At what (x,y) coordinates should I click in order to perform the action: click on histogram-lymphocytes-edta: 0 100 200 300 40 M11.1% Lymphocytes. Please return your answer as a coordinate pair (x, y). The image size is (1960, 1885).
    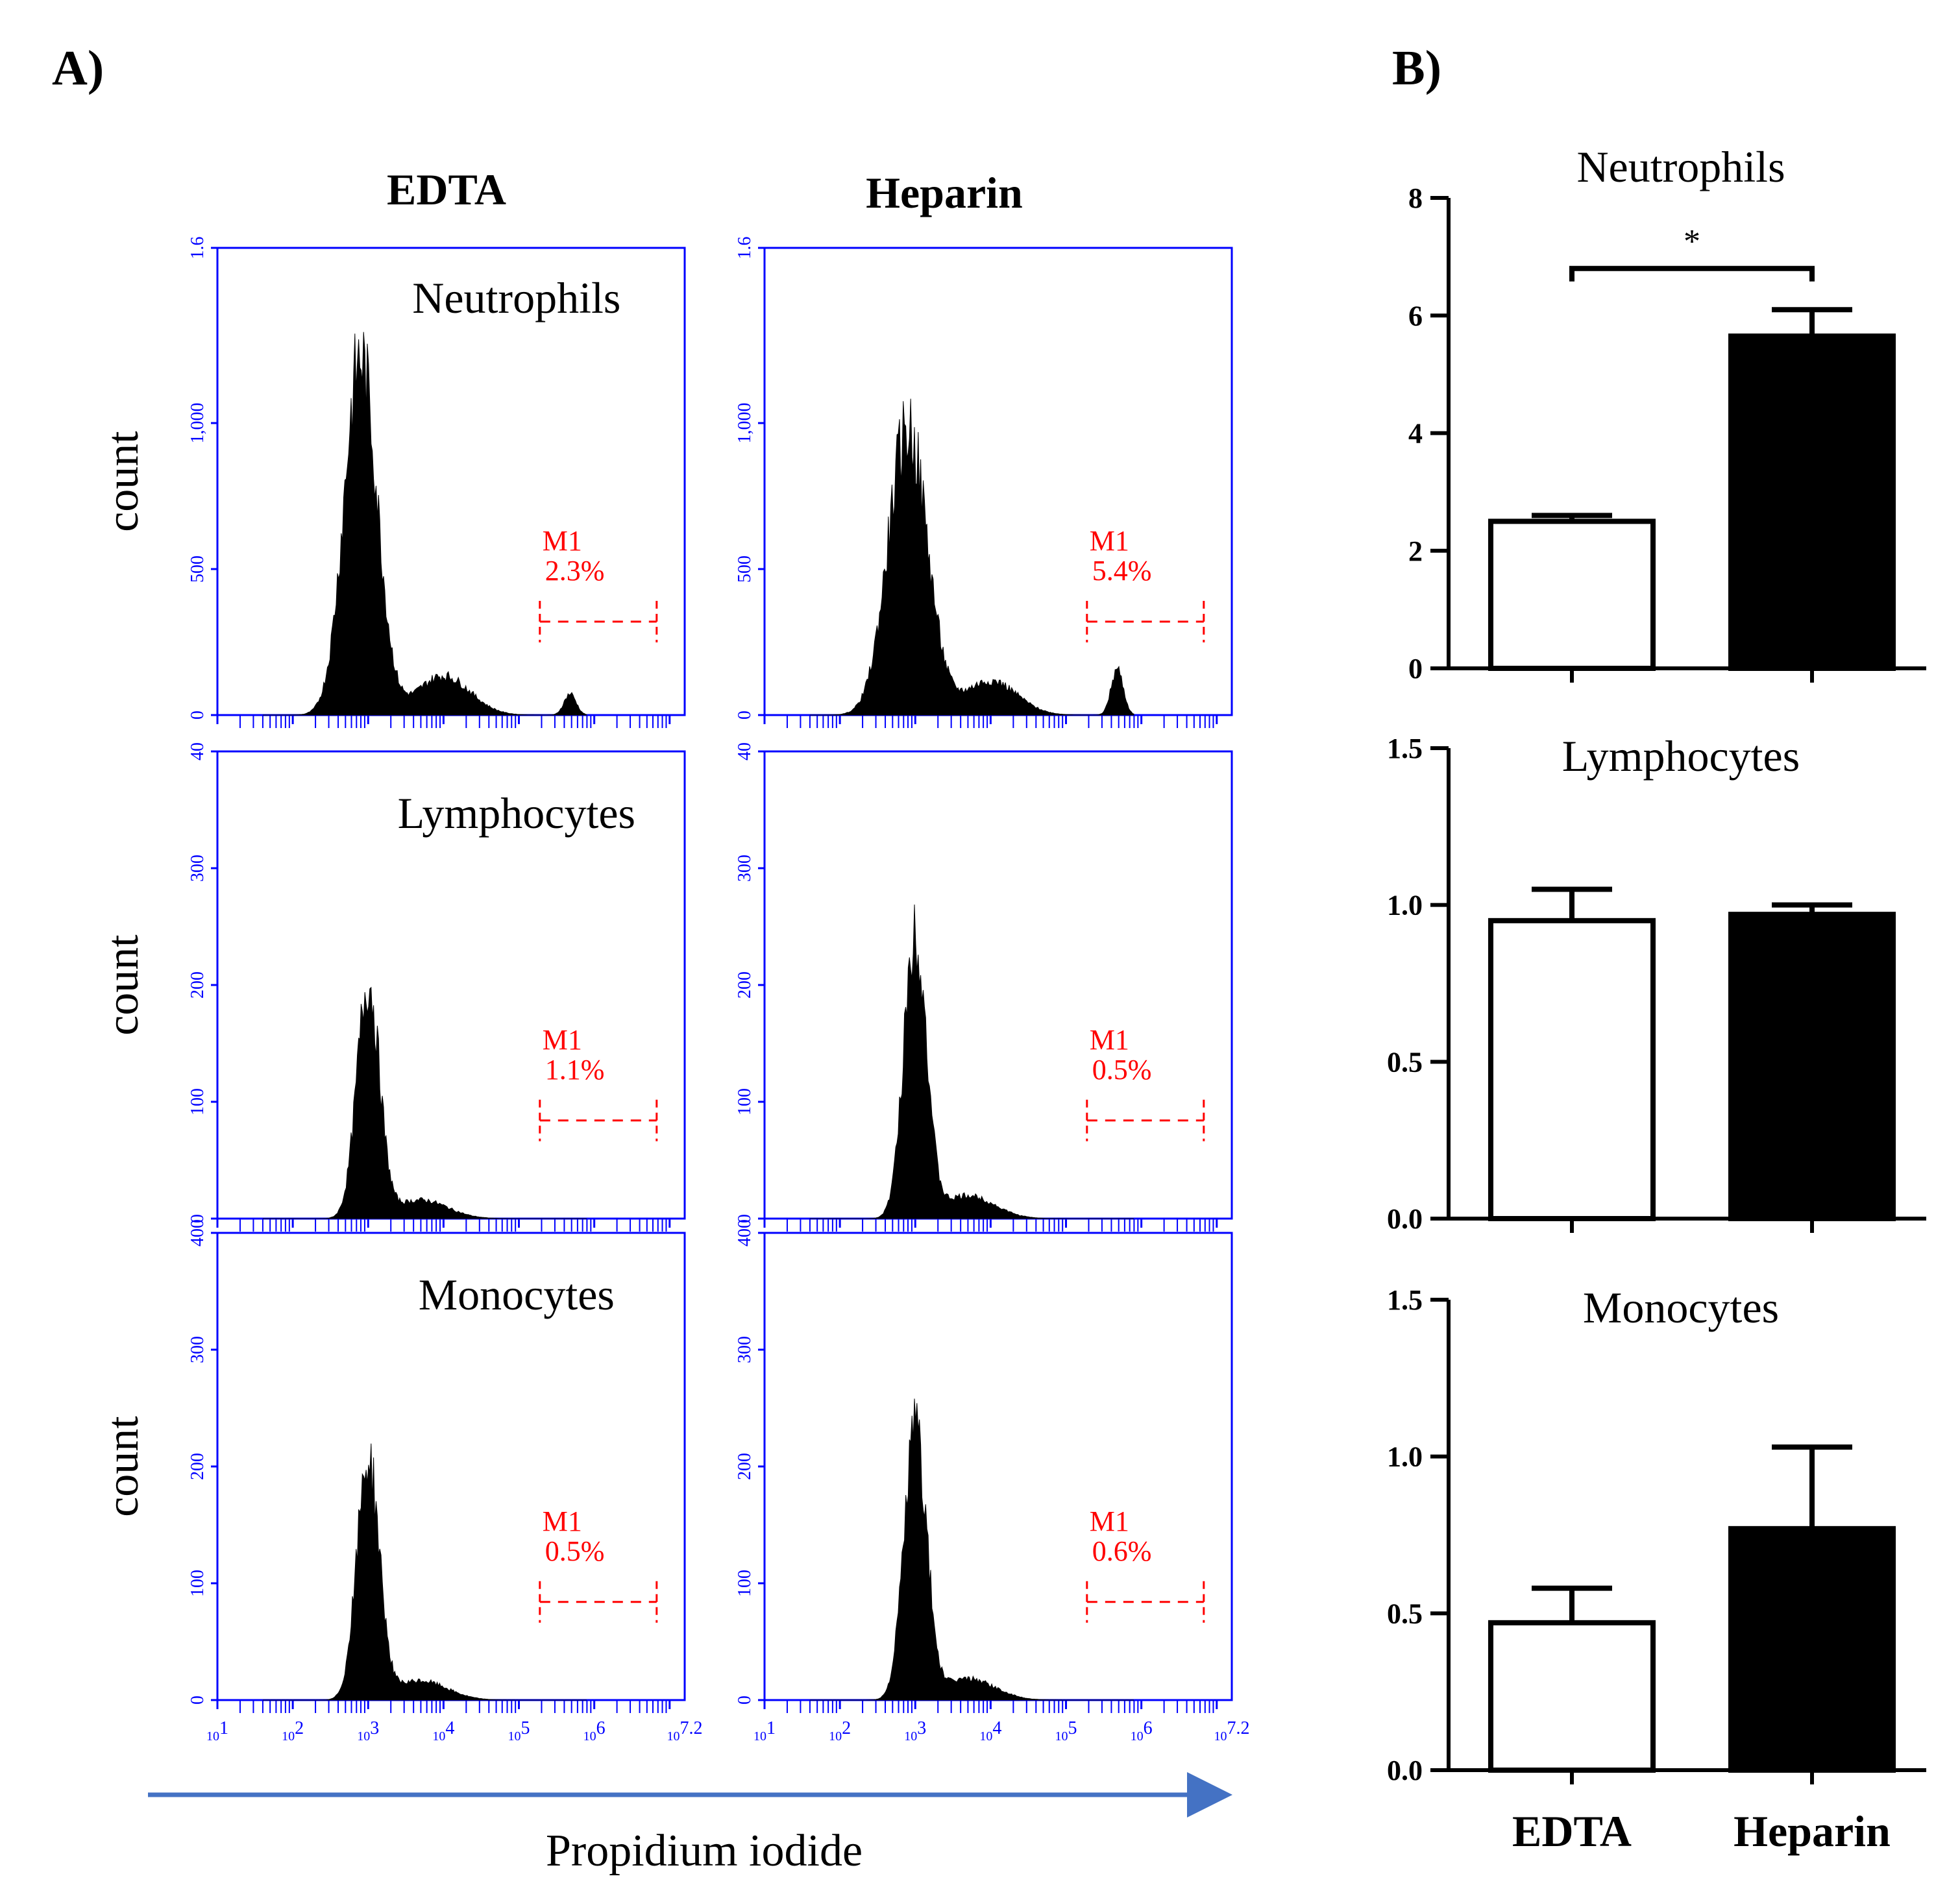
    Looking at the image, I should click on (437, 987).